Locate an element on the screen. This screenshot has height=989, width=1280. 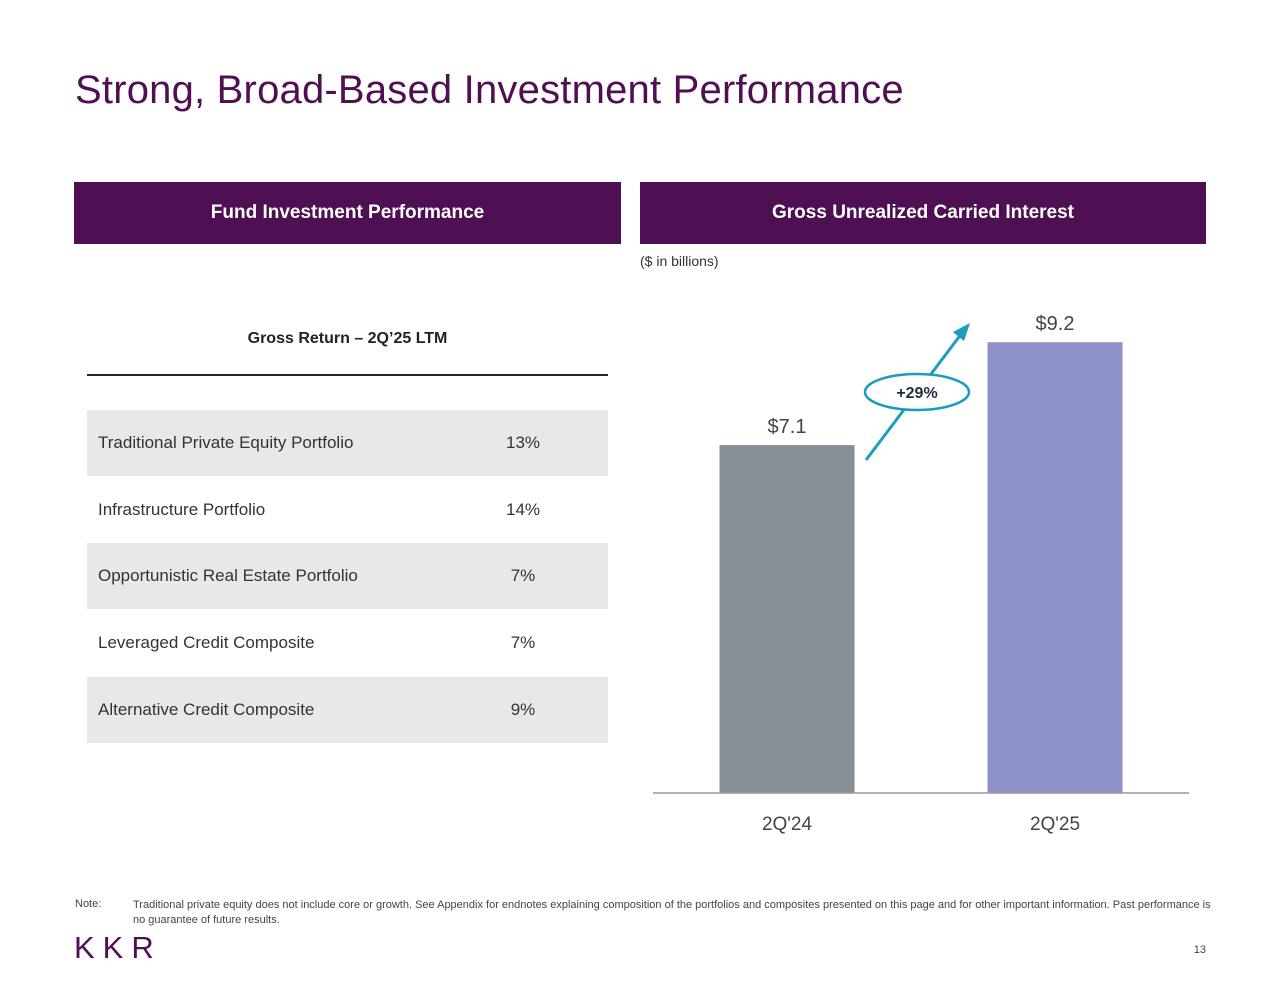
kkr-logo: KKR is located at coordinates (118, 946).